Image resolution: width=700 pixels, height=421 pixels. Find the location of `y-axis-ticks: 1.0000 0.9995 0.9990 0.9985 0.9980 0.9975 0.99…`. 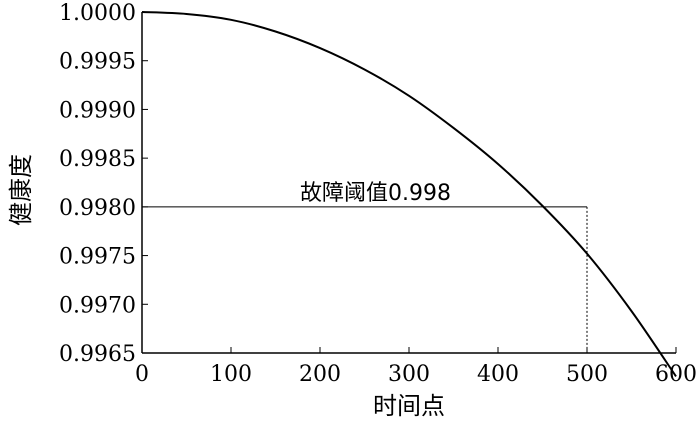

y-axis-ticks: 1.0000 0.9995 0.9990 0.9985 0.9980 0.9975 0.99… is located at coordinates (103, 184).